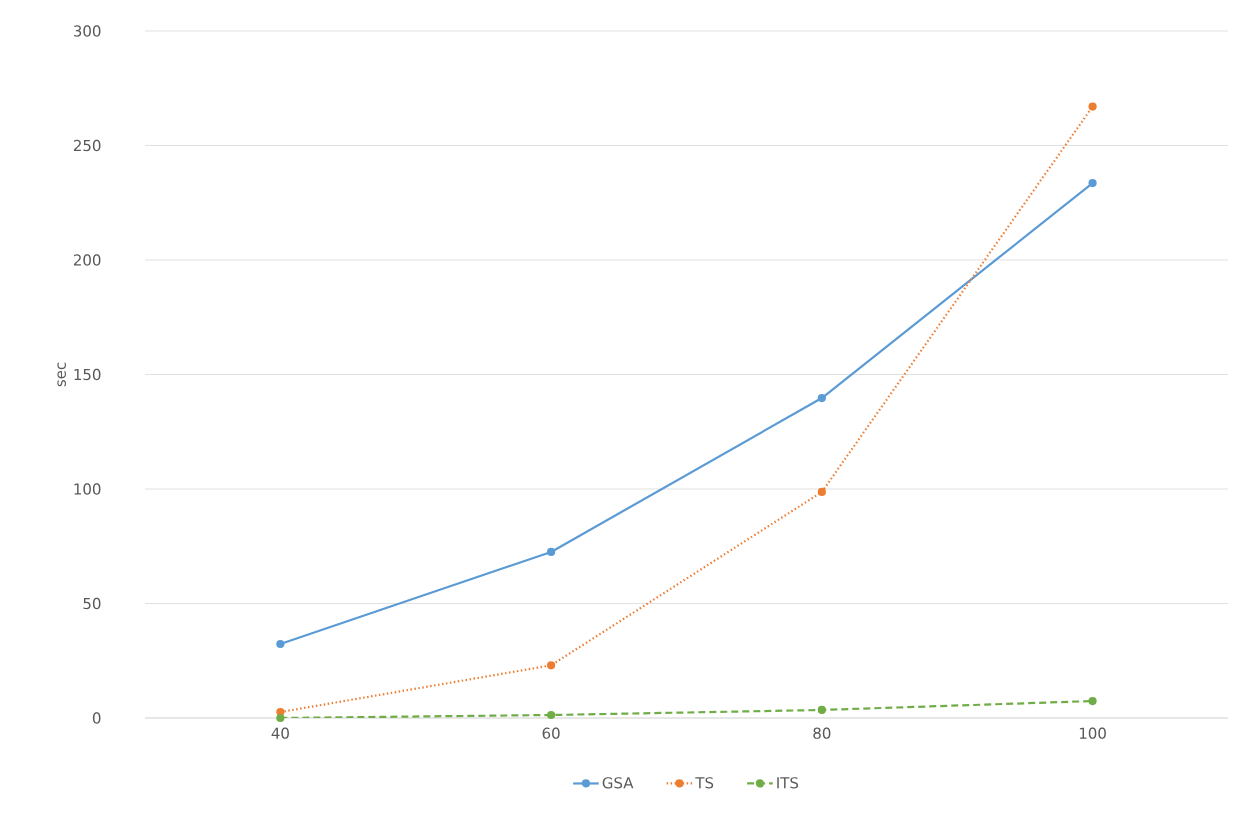 The width and height of the screenshot is (1245, 829). What do you see at coordinates (87, 31) in the screenshot?
I see `y-tick-label: 300` at bounding box center [87, 31].